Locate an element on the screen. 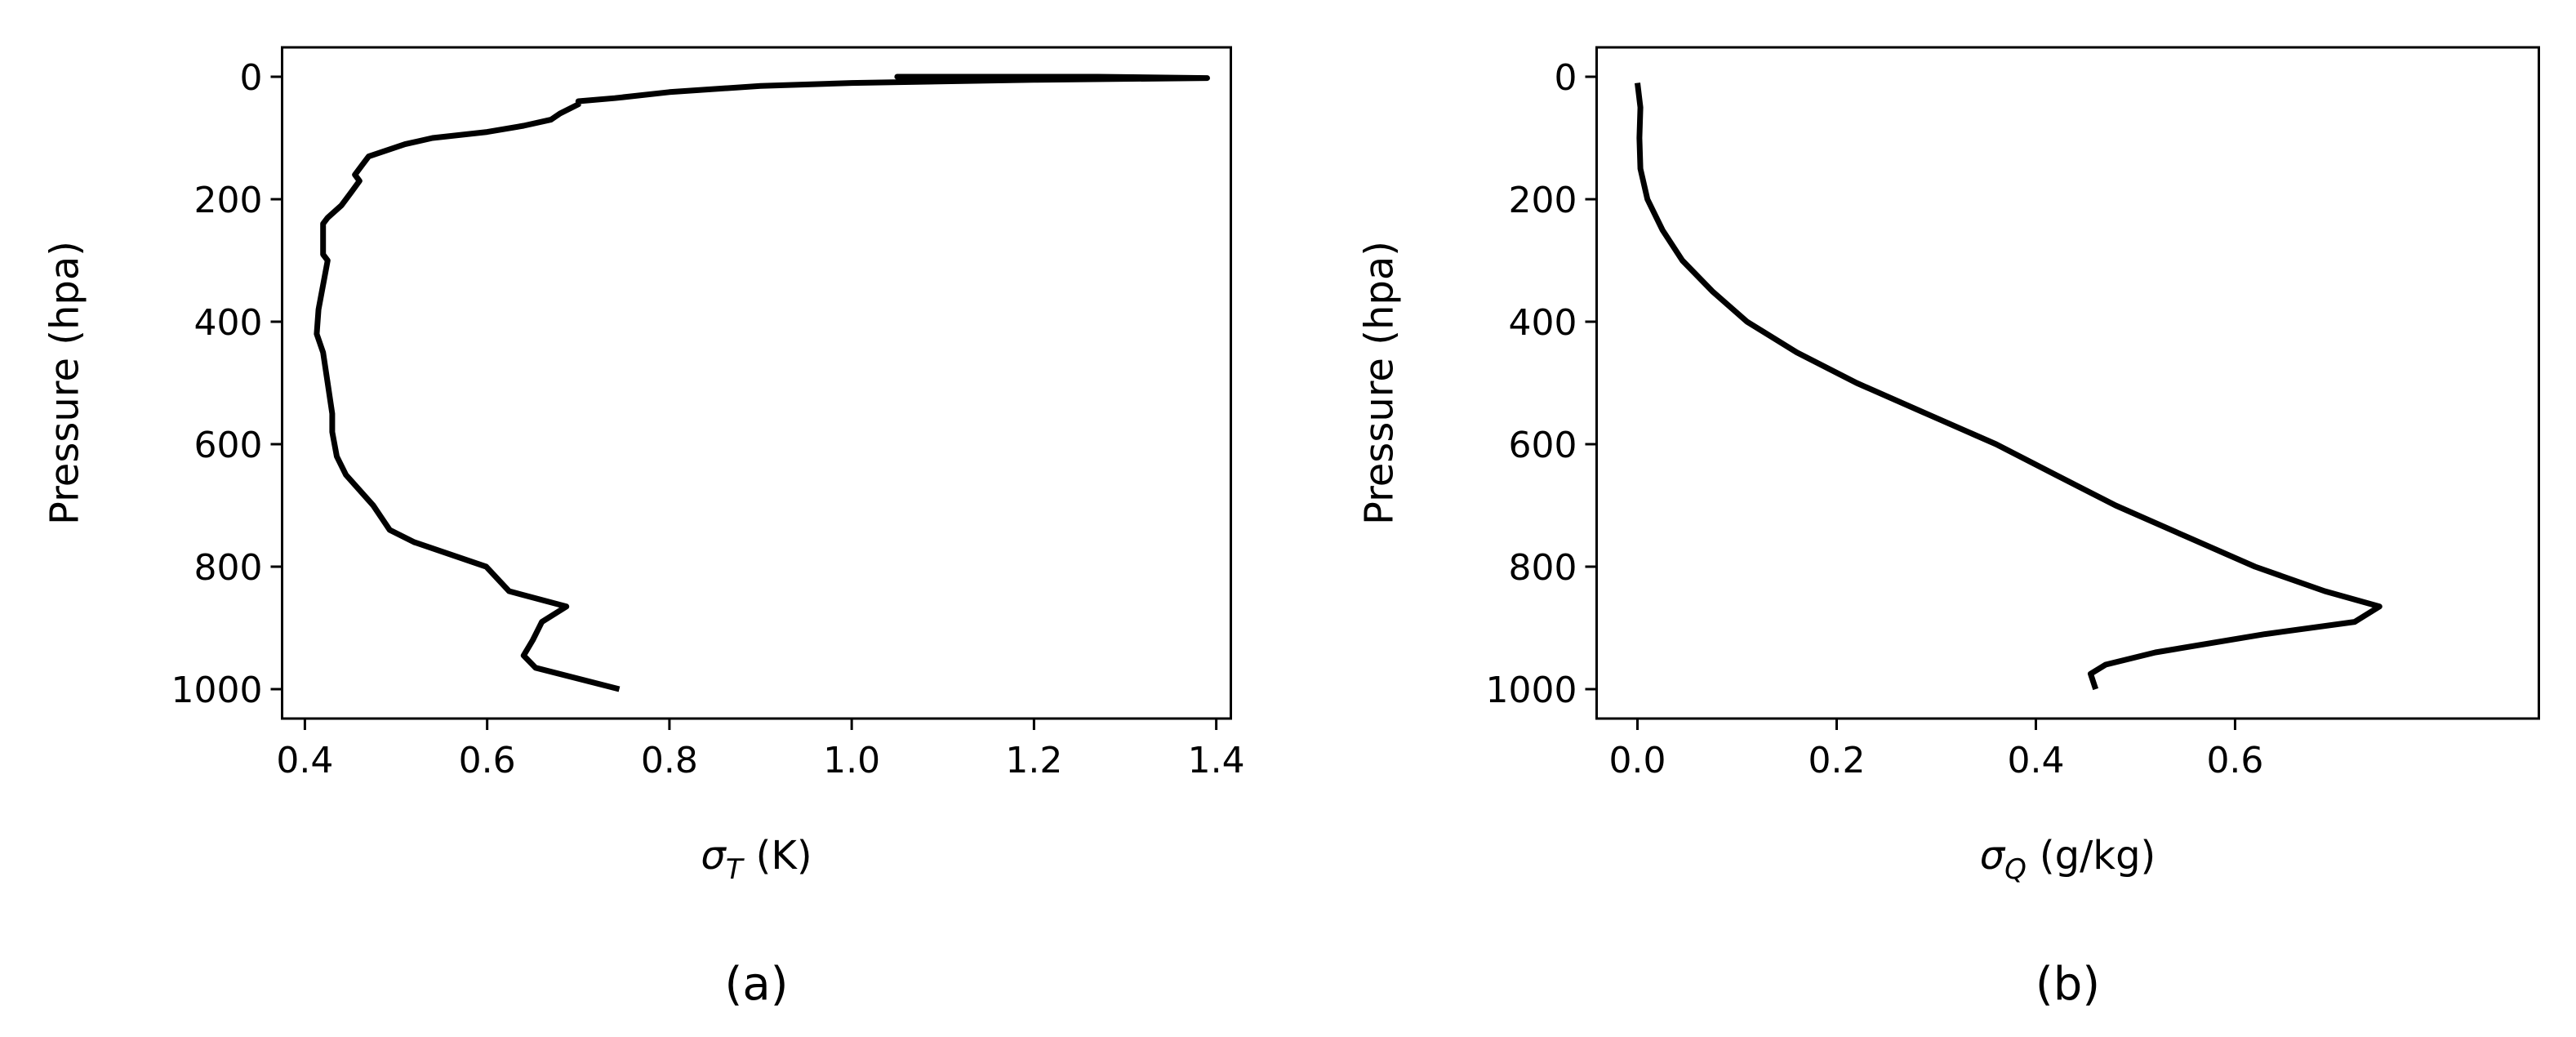  x-tick-label: 0.8 is located at coordinates (670, 761).